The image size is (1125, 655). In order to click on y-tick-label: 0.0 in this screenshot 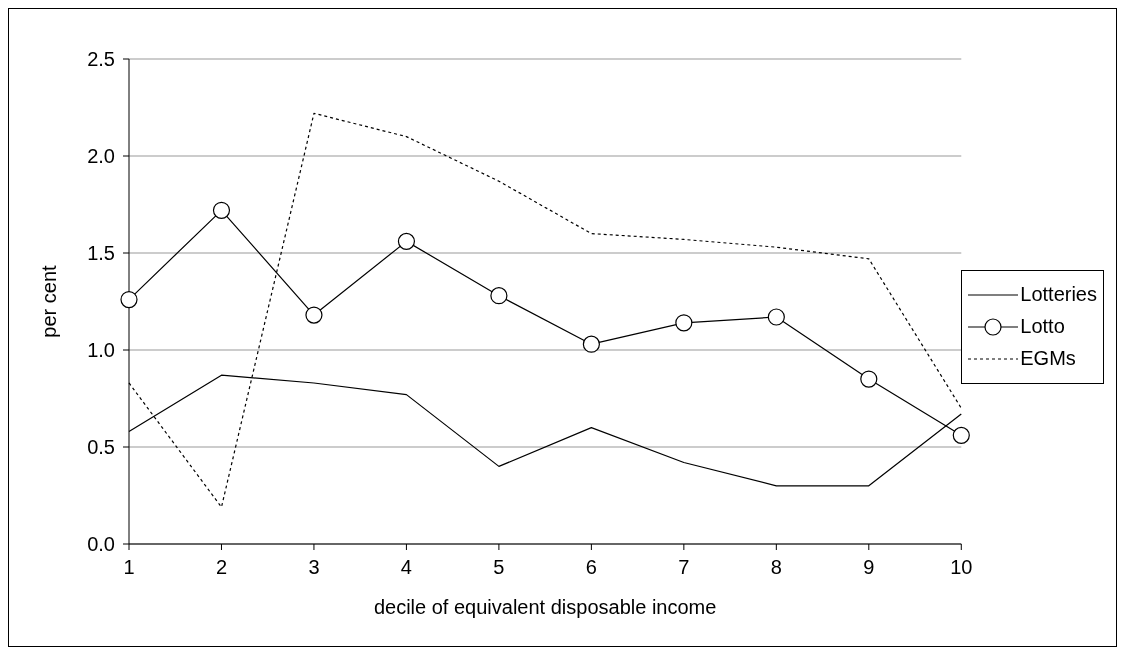, I will do `click(101, 544)`.